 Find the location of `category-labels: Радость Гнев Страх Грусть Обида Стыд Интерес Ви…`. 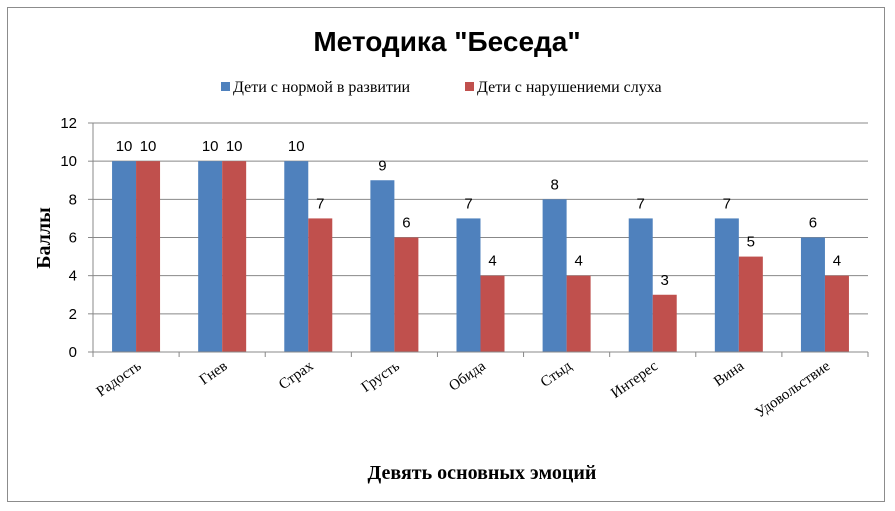

category-labels: Радость Гнев Страх Грусть Обида Стыд Интерес Ви… is located at coordinates (464, 389).